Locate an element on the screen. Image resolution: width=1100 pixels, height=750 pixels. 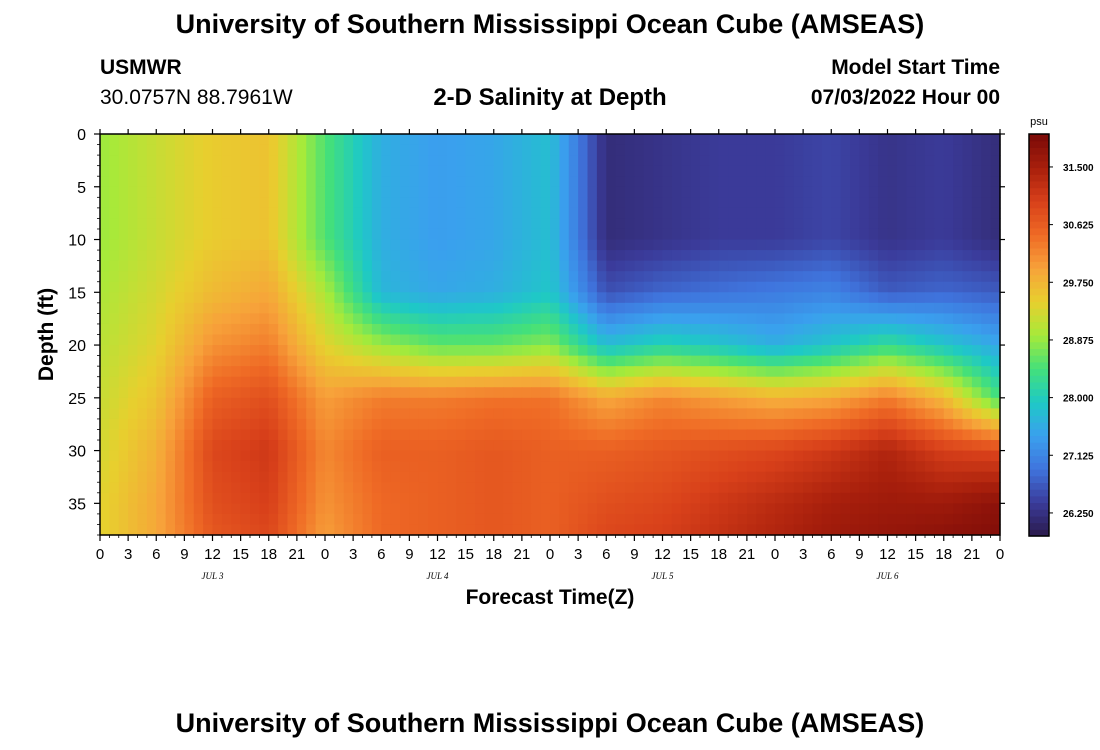
x-tick-label: 9 is located at coordinates (634, 554).